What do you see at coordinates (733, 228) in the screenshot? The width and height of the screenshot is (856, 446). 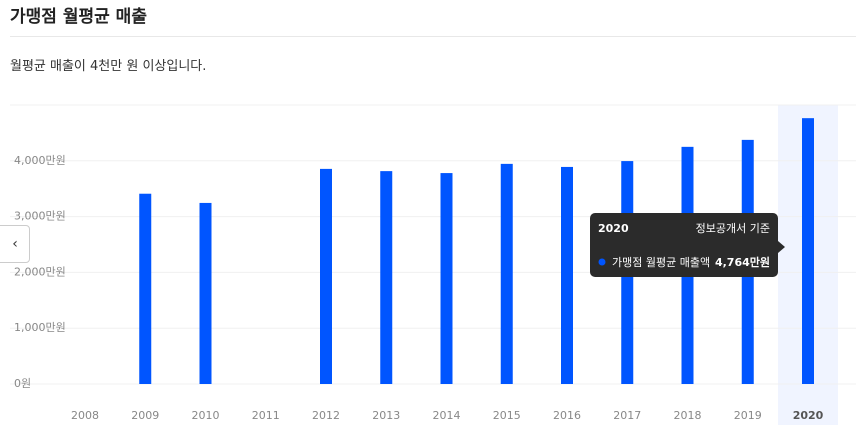 I see `tooltip-note: 정보공개서 기준` at bounding box center [733, 228].